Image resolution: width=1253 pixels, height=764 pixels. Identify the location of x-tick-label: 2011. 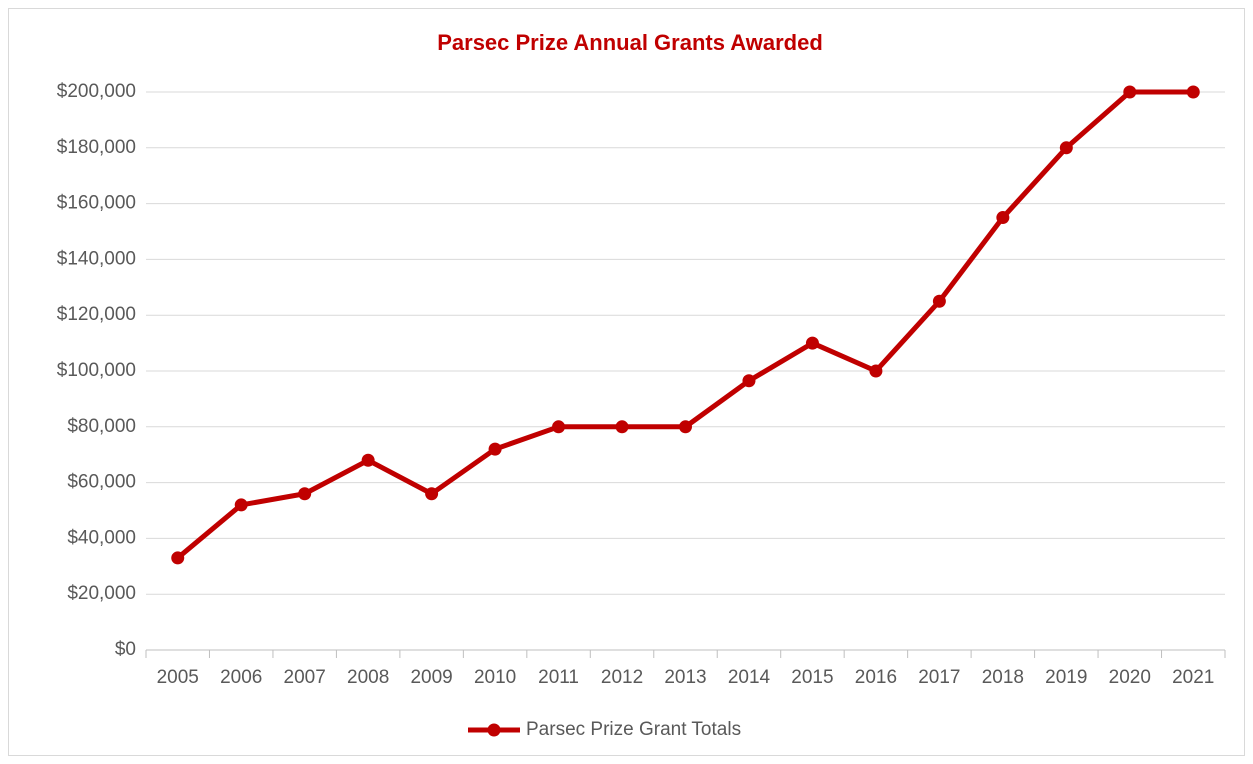
(558, 677).